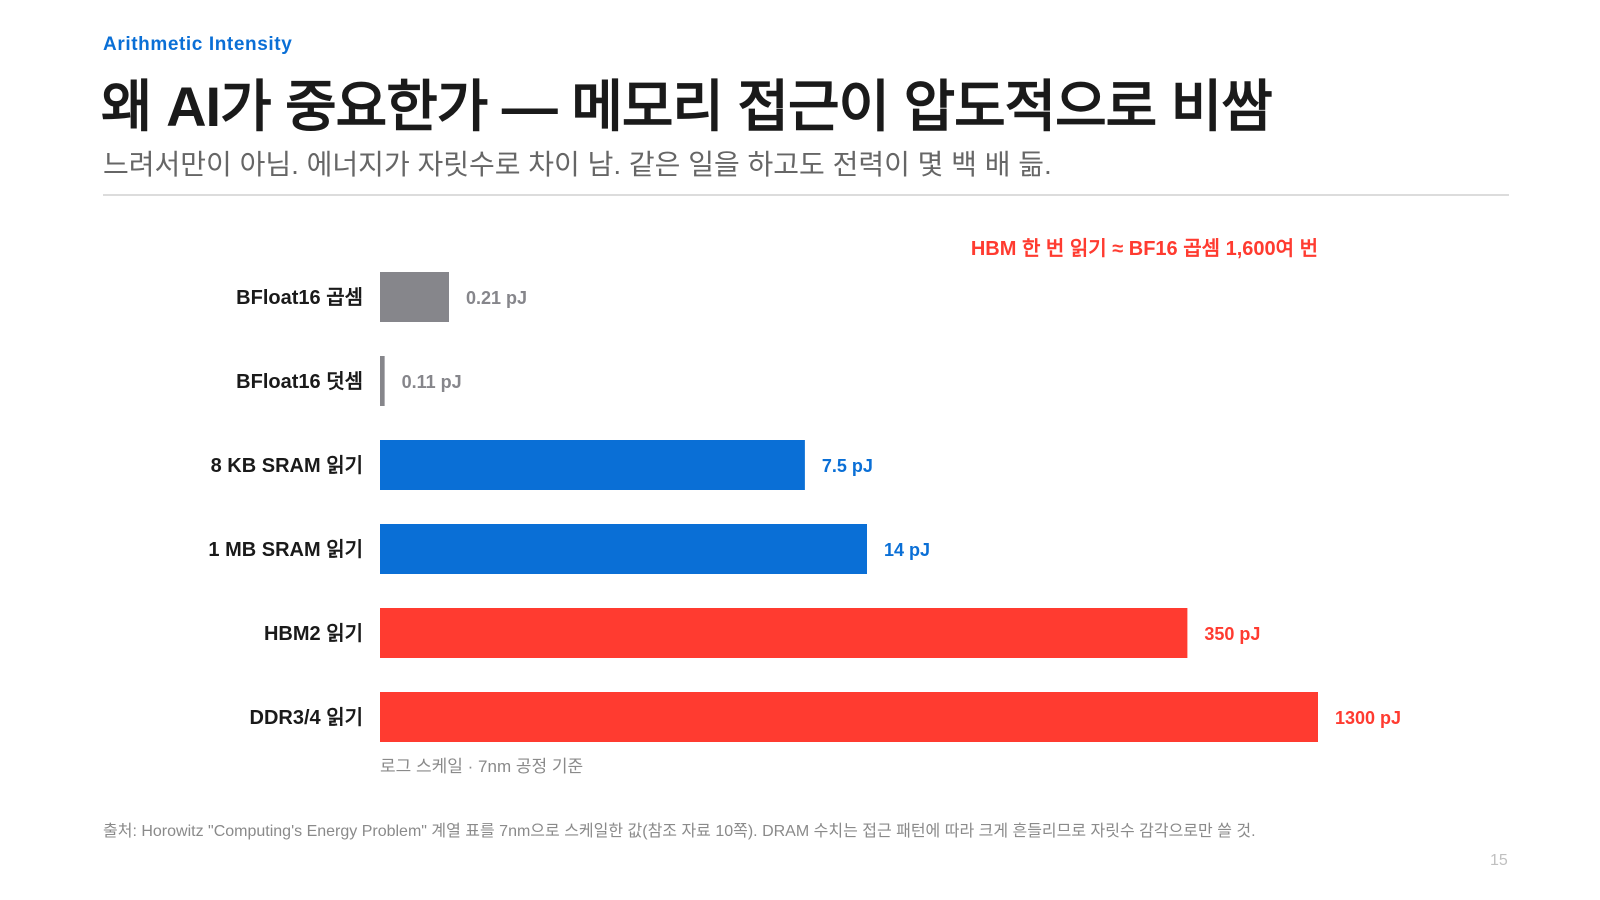 The height and width of the screenshot is (900, 1600). What do you see at coordinates (198, 44) in the screenshot?
I see `section-eyebrow: Arithmetic Intensity` at bounding box center [198, 44].